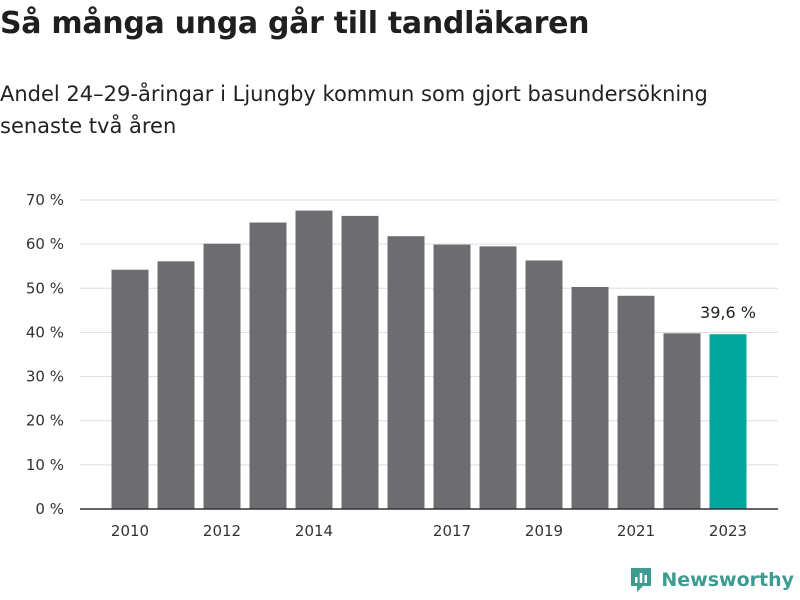  I want to click on y-tick-label: 50 %, so click(45, 288).